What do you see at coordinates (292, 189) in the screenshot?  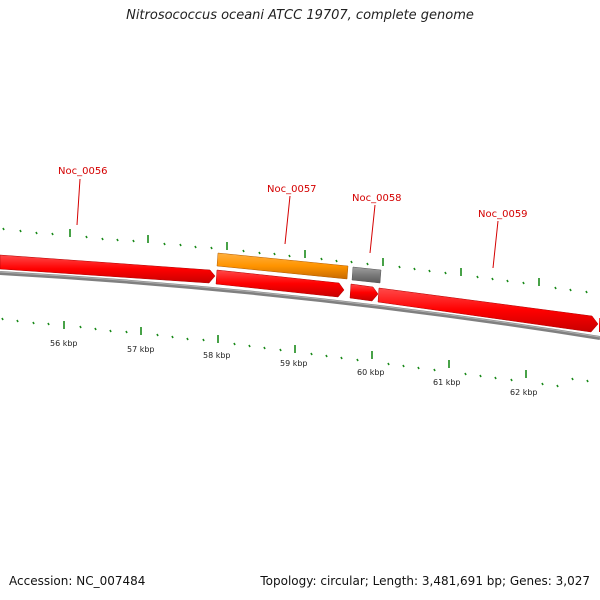 I see `gene-label-noc-0057: Noc_0057` at bounding box center [292, 189].